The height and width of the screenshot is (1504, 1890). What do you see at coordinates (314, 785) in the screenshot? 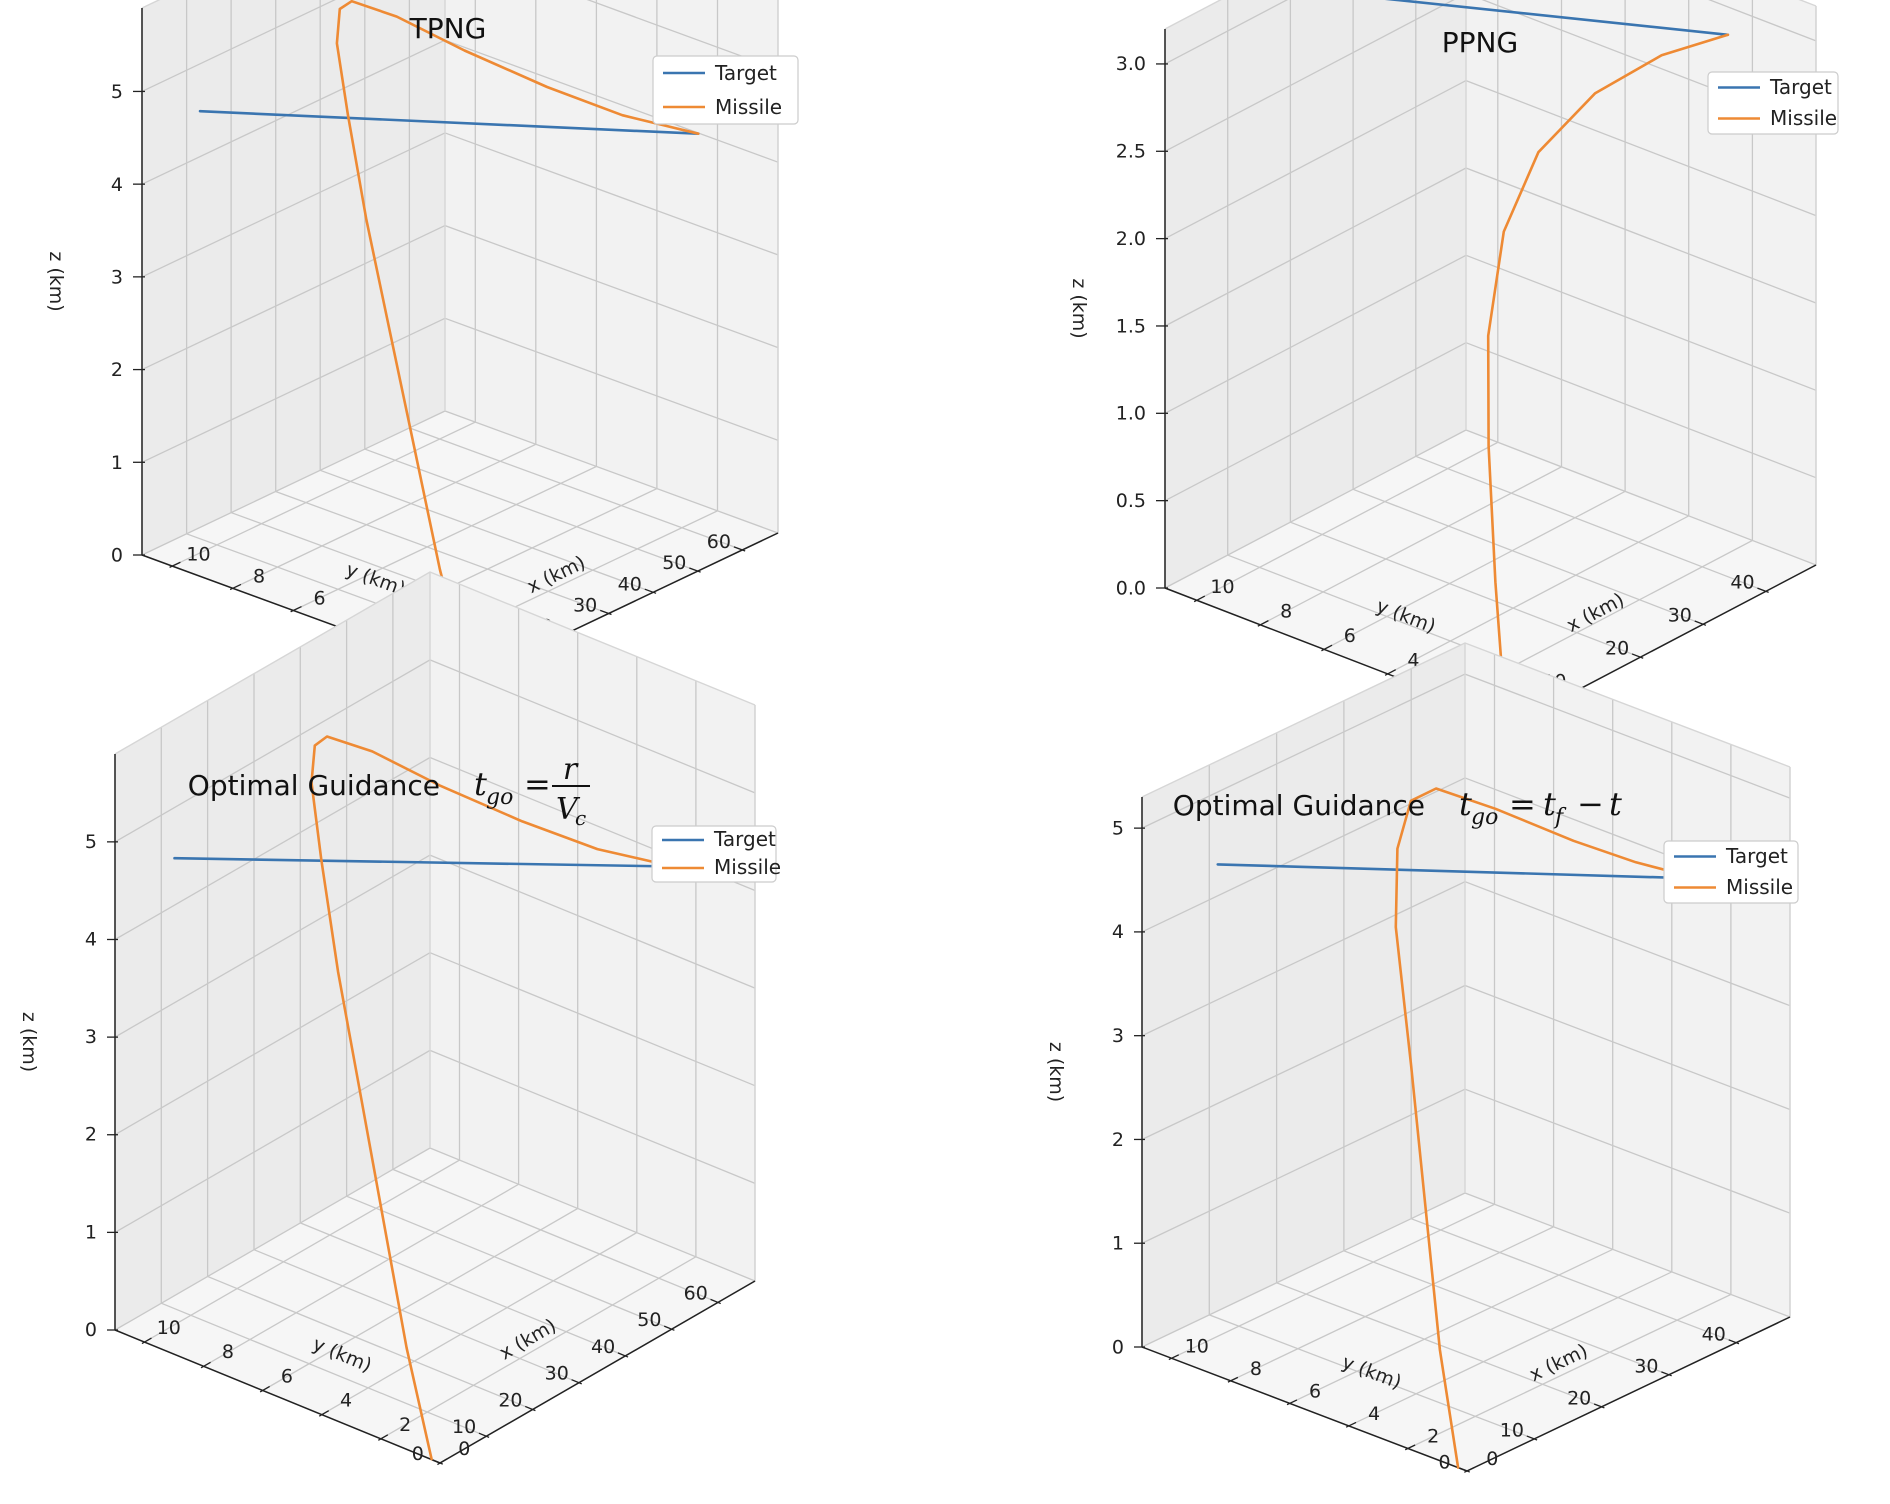
I see `chart-title: Optimal Guidance` at bounding box center [314, 785].